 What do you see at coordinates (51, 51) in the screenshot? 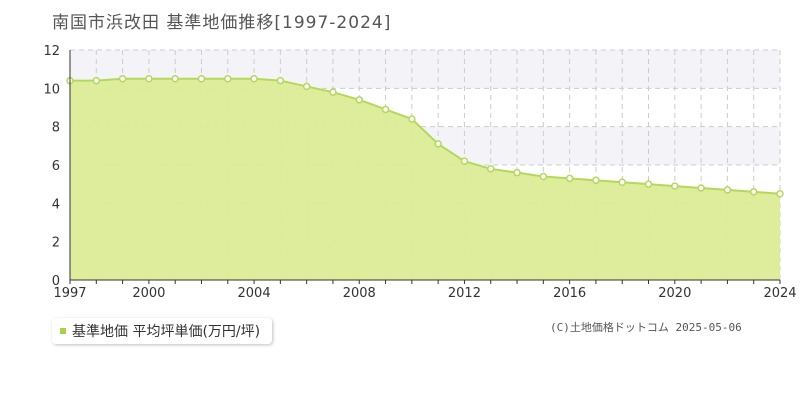
I see `y-tick-label: 12` at bounding box center [51, 51].